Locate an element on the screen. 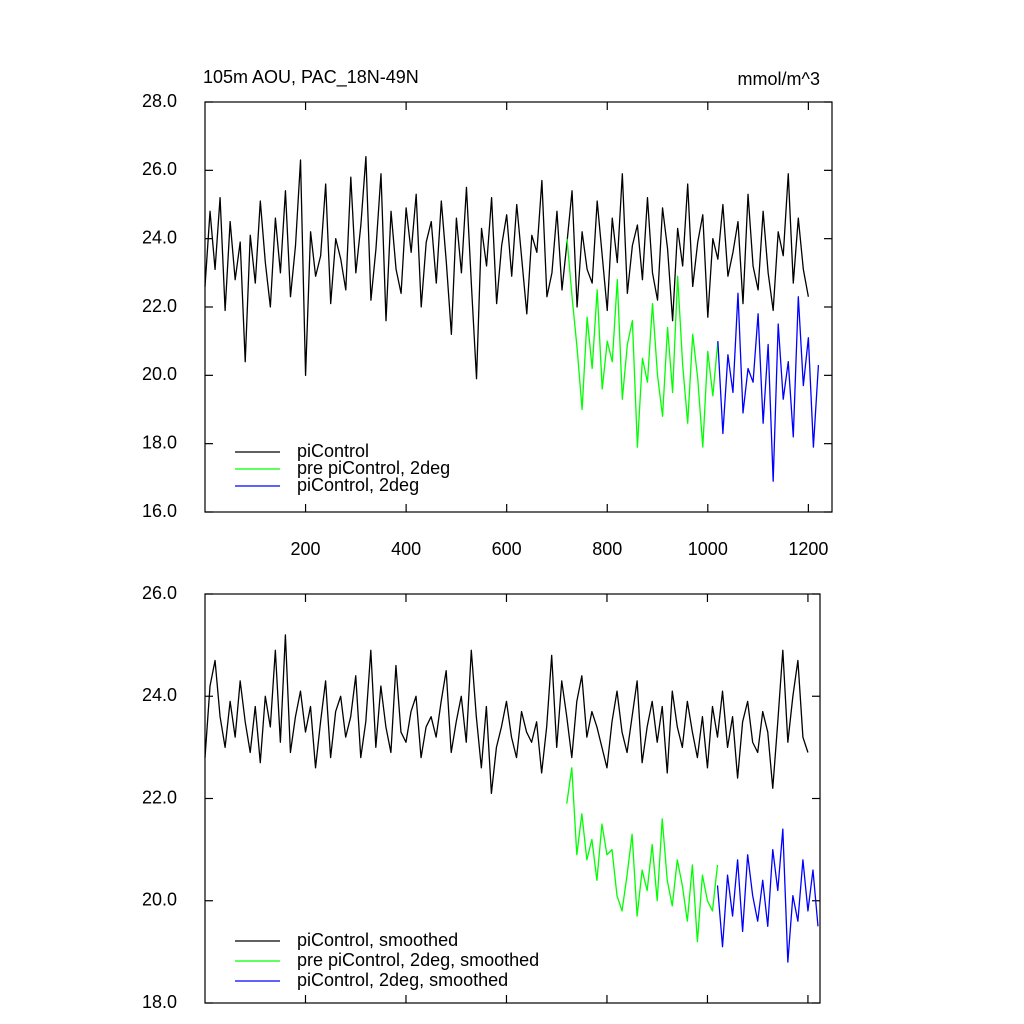 This screenshot has height=1024, width=1024. x-tick-label: 600 is located at coordinates (507, 549).